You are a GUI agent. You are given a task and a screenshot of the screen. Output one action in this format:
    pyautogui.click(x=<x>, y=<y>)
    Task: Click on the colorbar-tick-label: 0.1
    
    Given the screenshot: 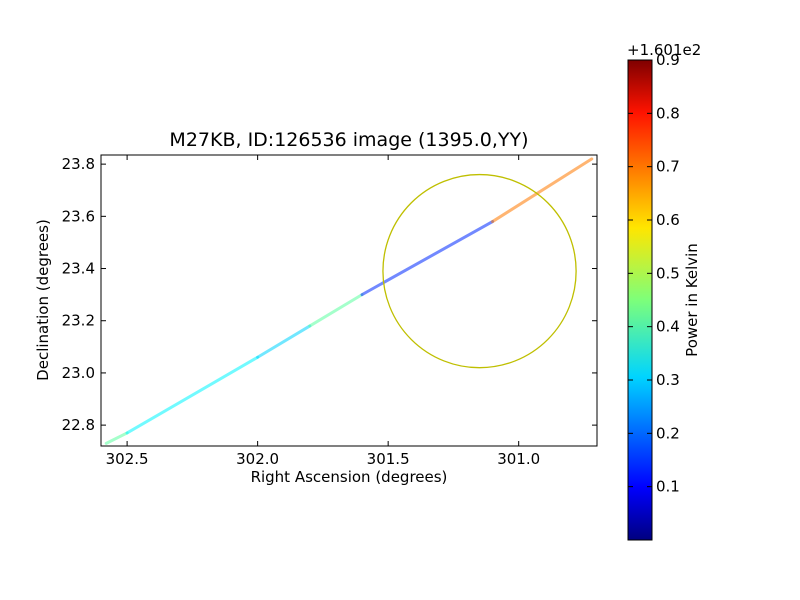 What is the action you would take?
    pyautogui.click(x=668, y=487)
    